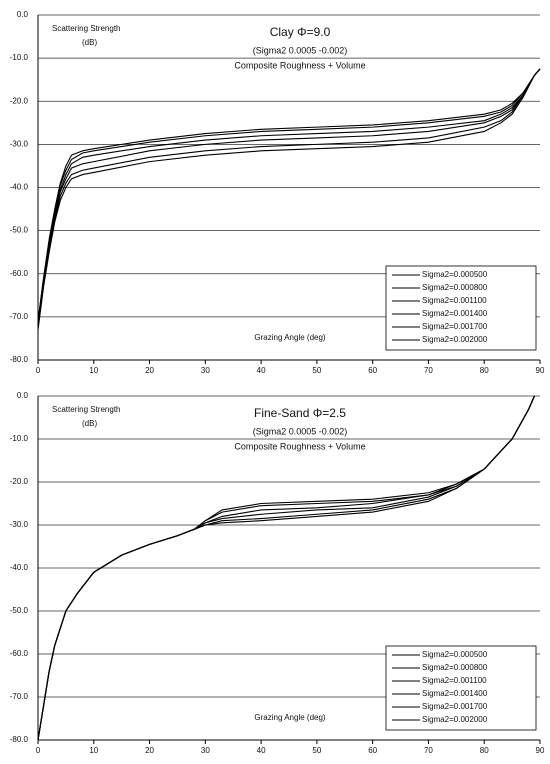  What do you see at coordinates (300, 32) in the screenshot?
I see `chart-title: Clay Φ=9.0` at bounding box center [300, 32].